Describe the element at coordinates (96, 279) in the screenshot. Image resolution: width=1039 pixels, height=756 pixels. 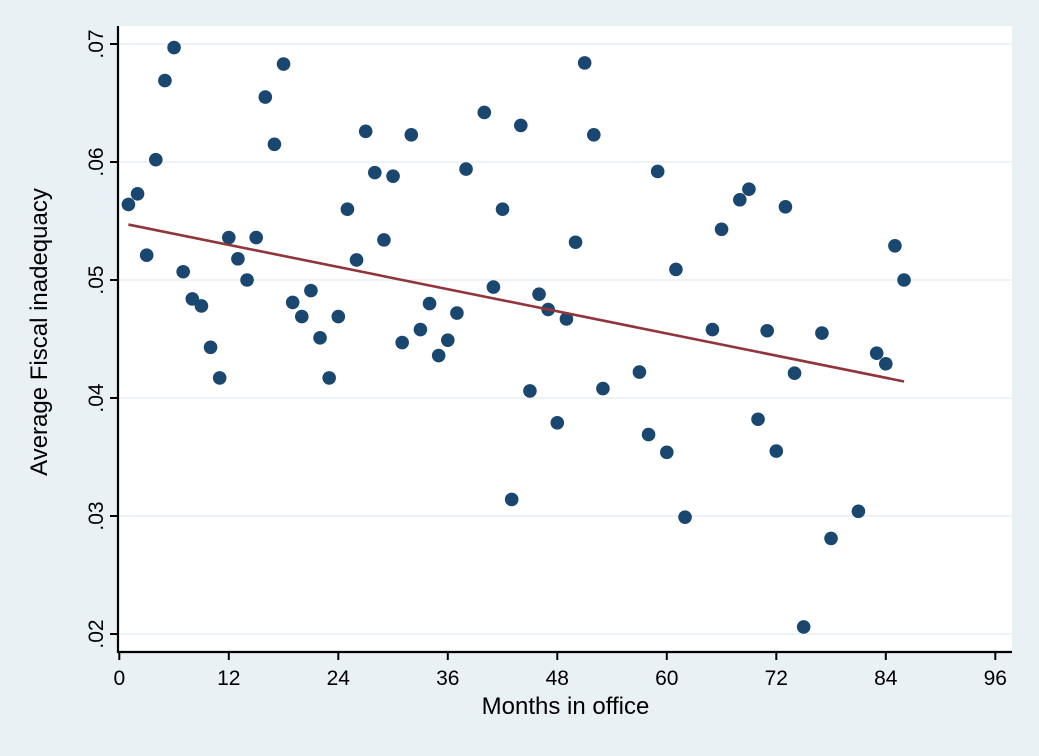
I see `y-tick-label: .05` at that location.